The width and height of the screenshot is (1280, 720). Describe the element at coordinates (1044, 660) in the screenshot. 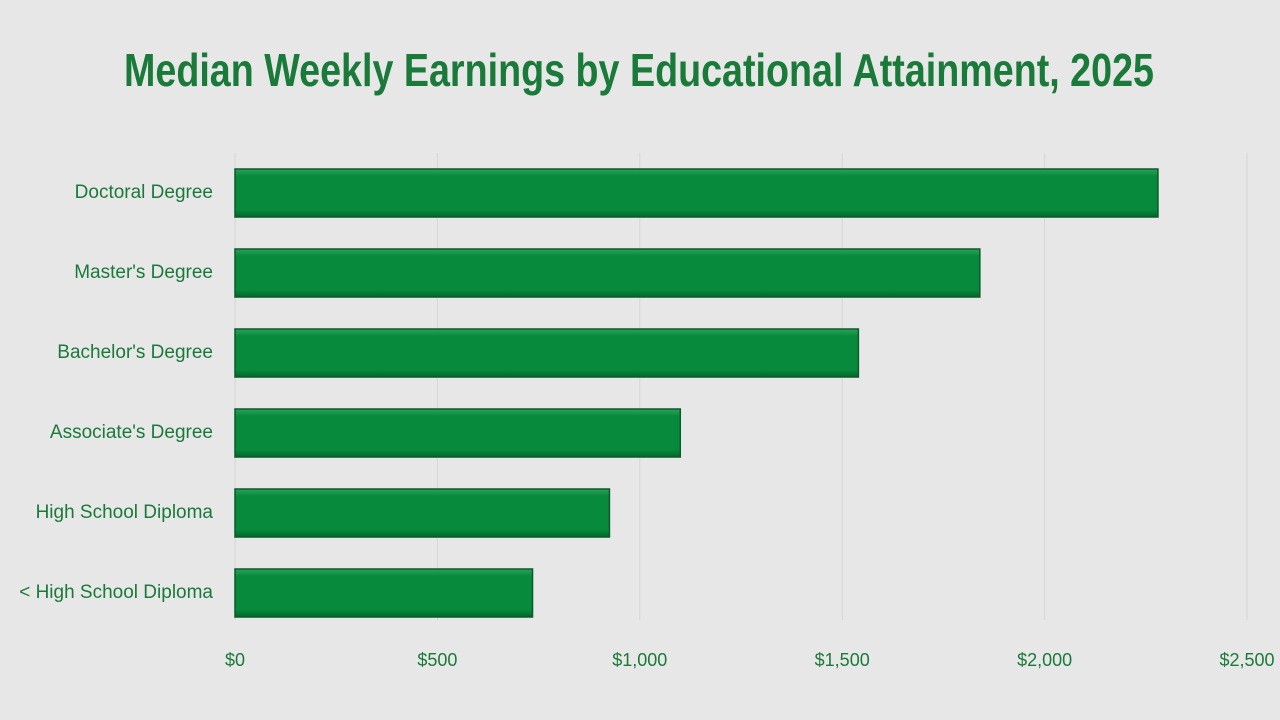

I see `x-tick-label: $2,000` at that location.